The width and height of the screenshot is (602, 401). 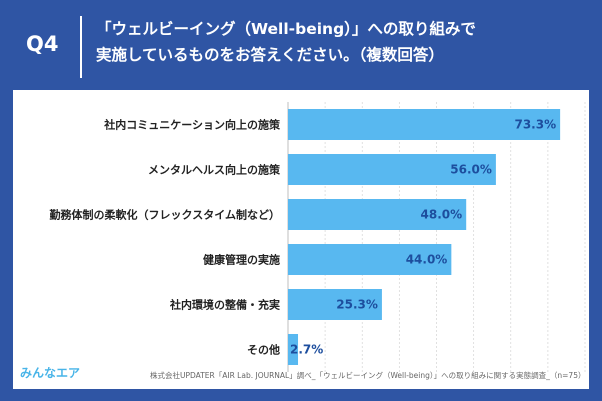 What do you see at coordinates (286, 29) in the screenshot?
I see `title-line-1: 「ウェルビーイング（Well-being）」への取り組みで` at bounding box center [286, 29].